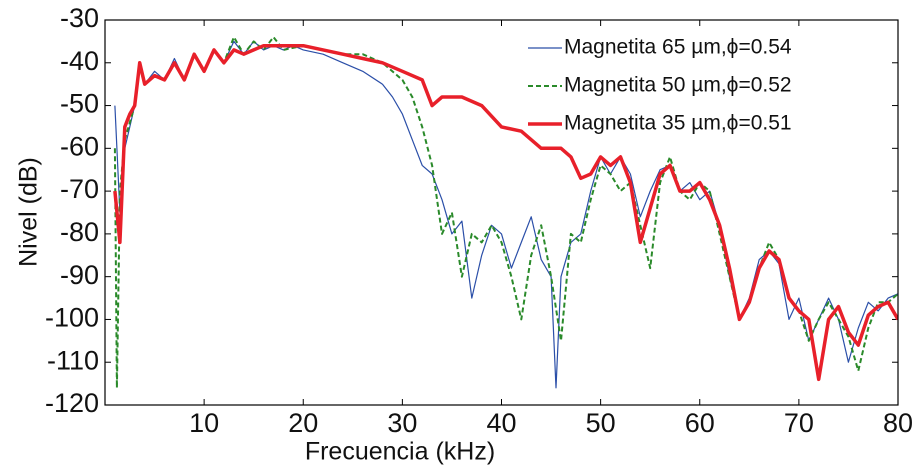  Describe the element at coordinates (79, 146) in the screenshot. I see `y-tick-label: -60` at that location.